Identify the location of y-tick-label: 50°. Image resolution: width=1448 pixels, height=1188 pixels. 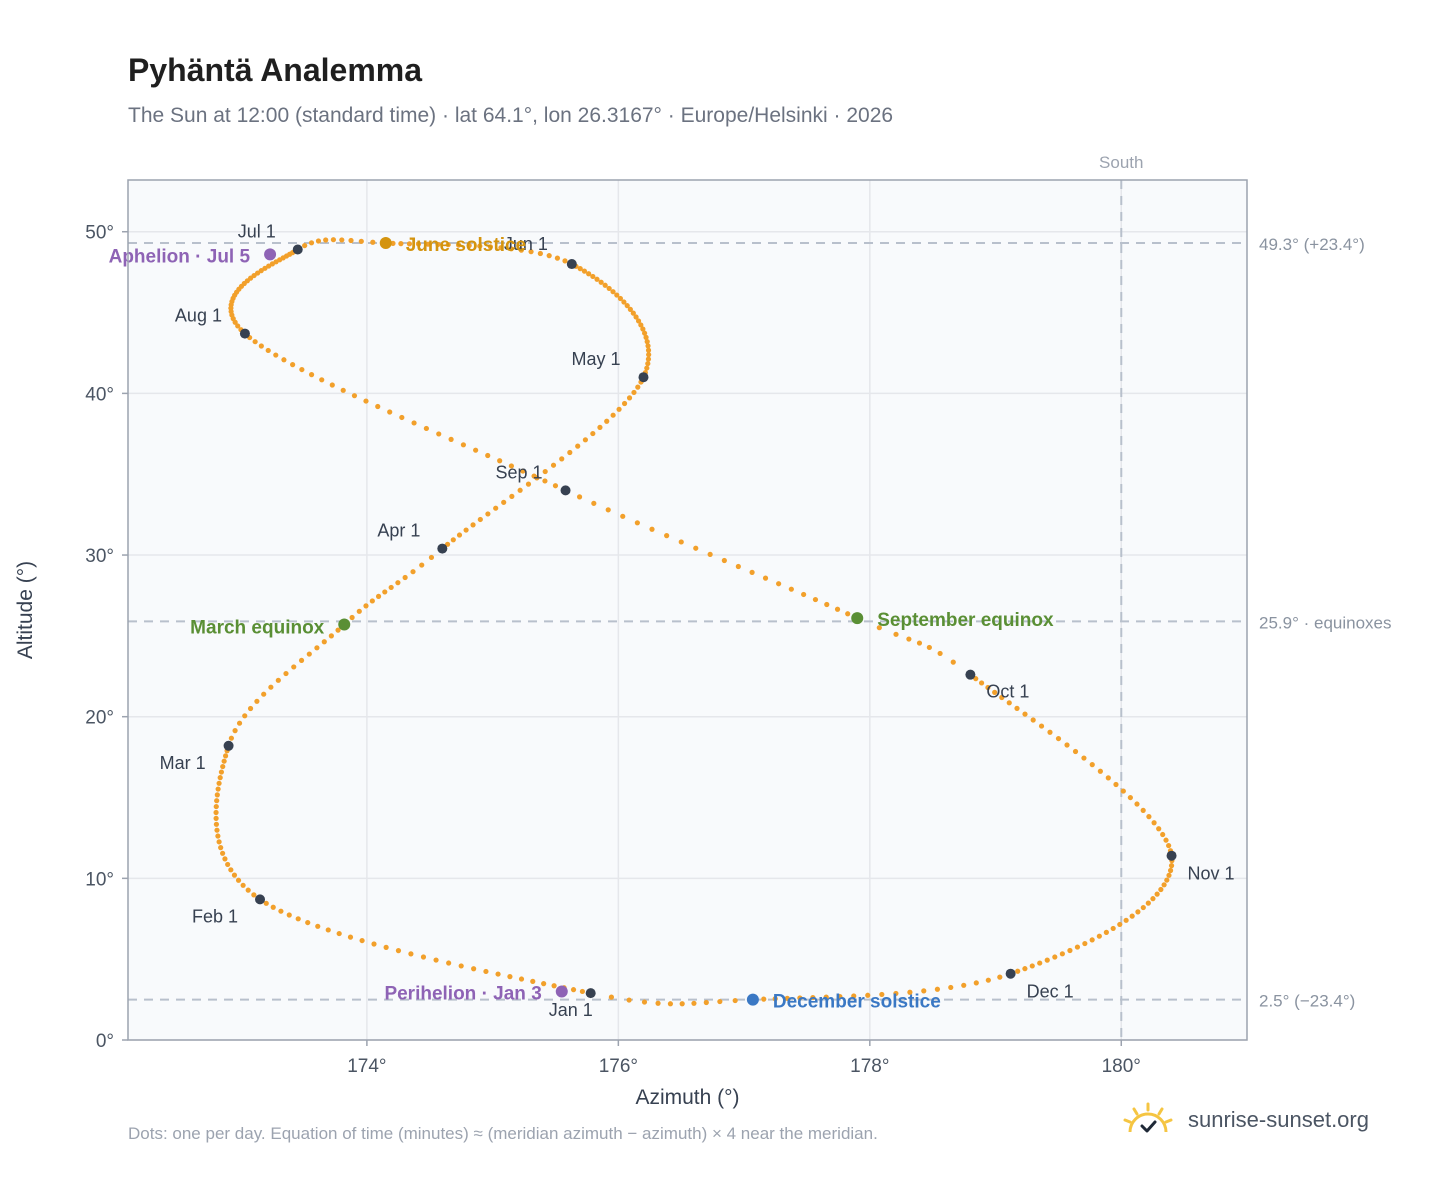
(99, 233).